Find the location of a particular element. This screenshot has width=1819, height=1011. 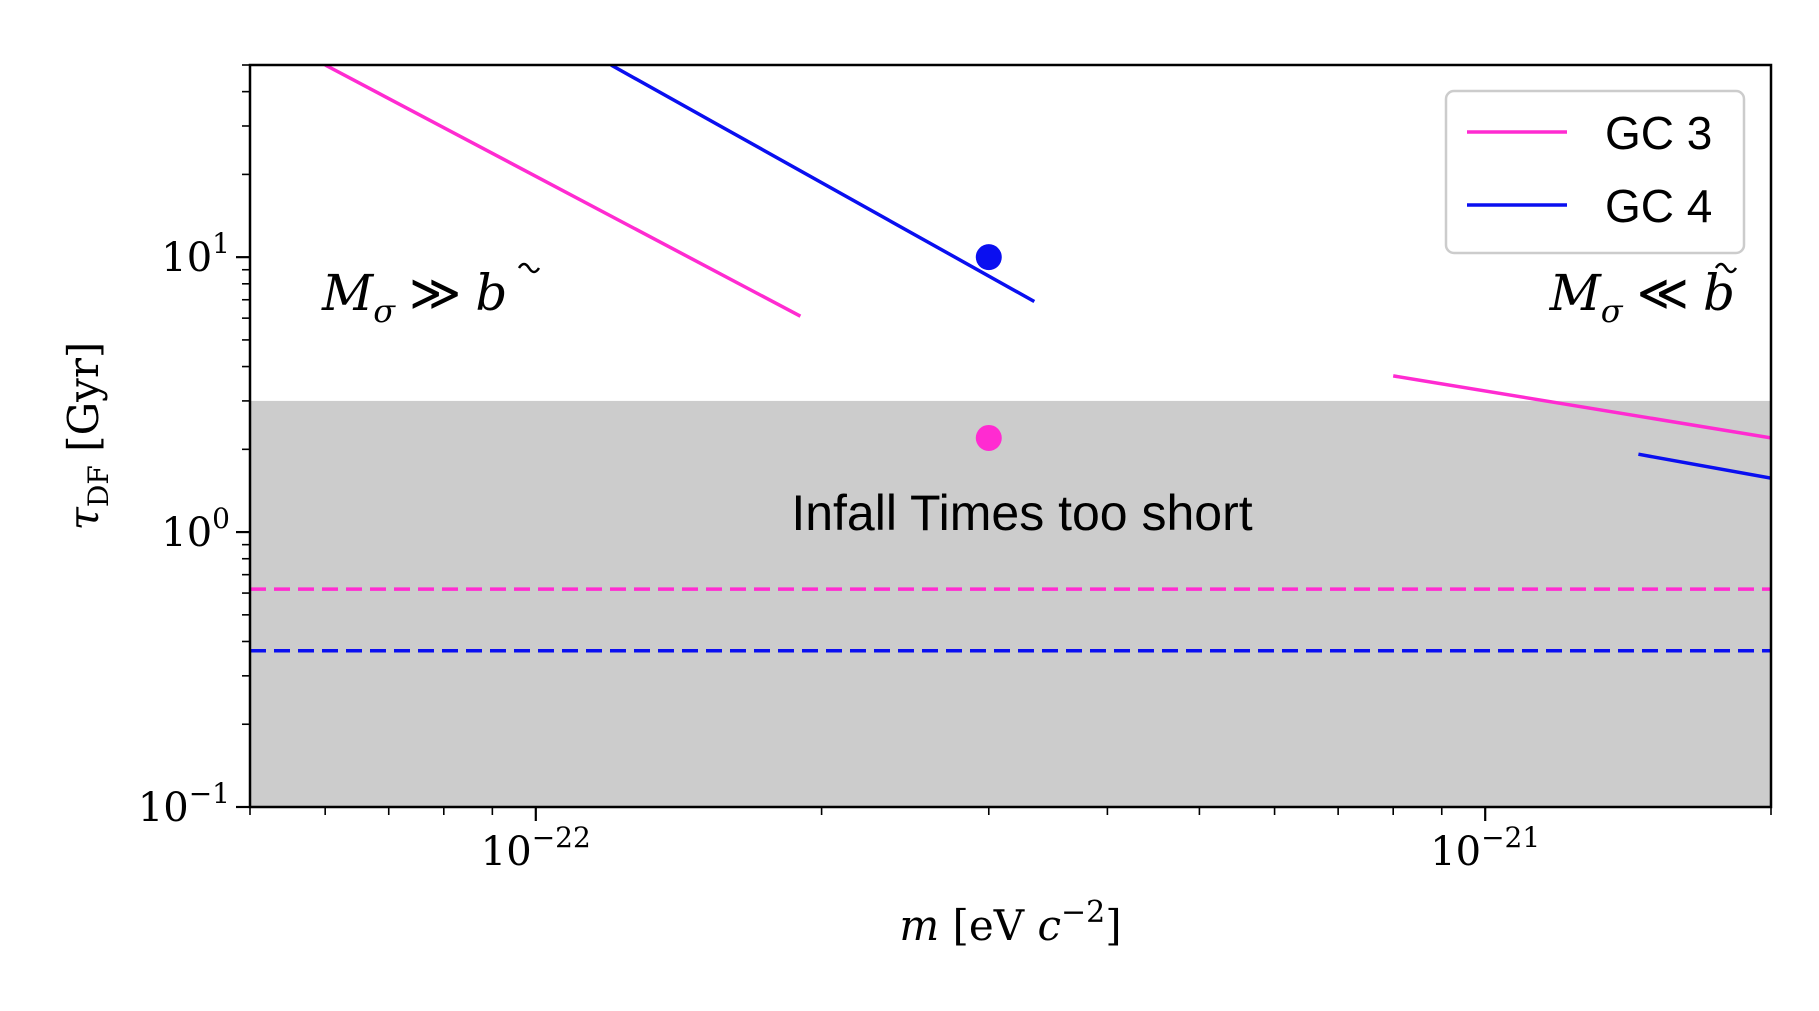

tilde-accent-left is located at coordinates (529, 268).